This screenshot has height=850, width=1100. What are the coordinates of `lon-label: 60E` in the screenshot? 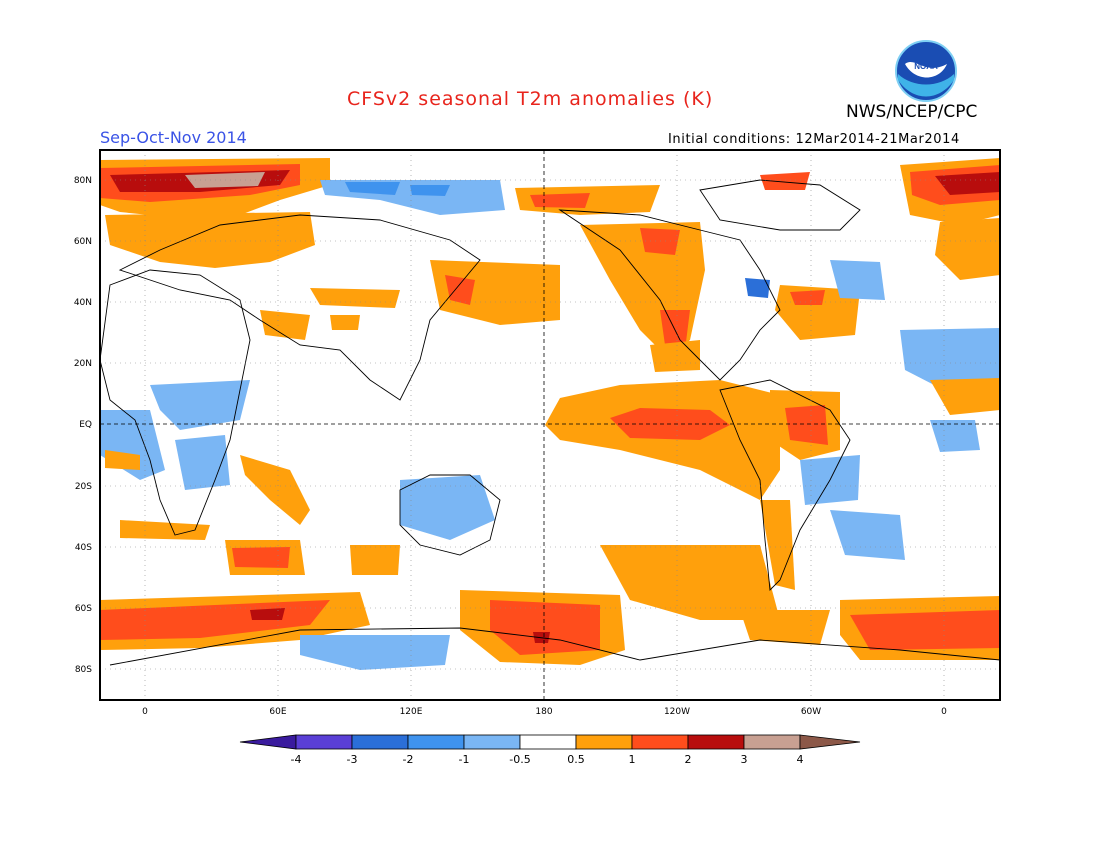 It's located at (277, 712).